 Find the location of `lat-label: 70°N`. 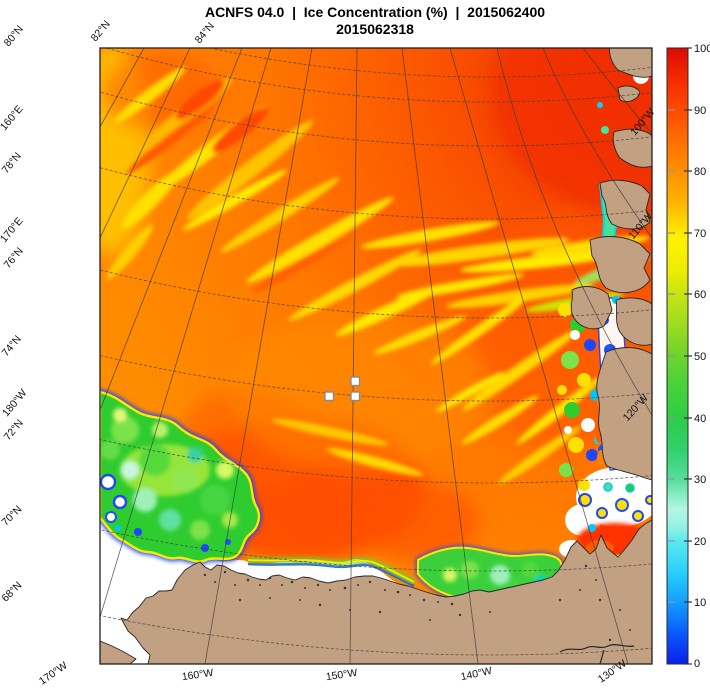

lat-label: 70°N is located at coordinates (12, 515).